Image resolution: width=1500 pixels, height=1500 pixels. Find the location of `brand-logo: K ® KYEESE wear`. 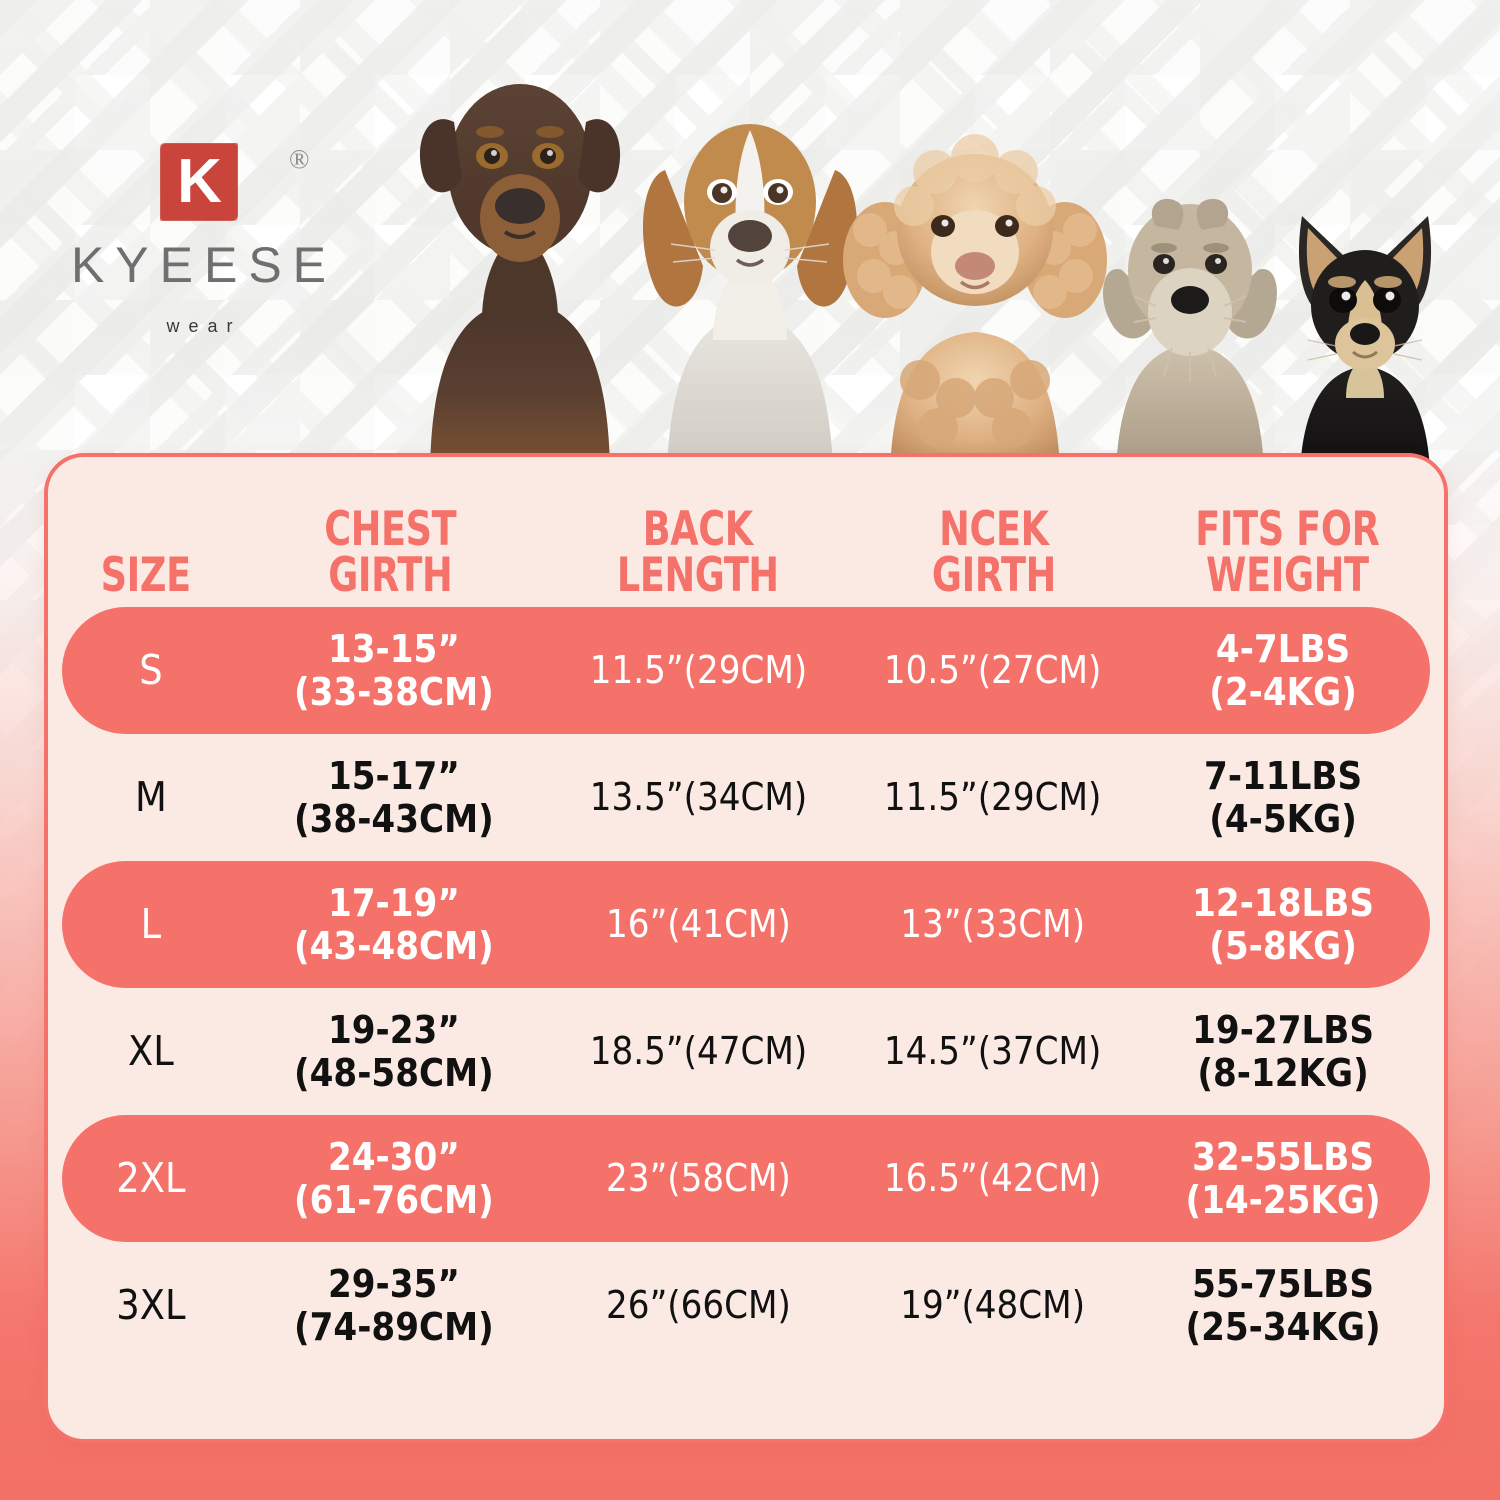

brand-logo: K ® KYEESE wear is located at coordinates (199, 250).